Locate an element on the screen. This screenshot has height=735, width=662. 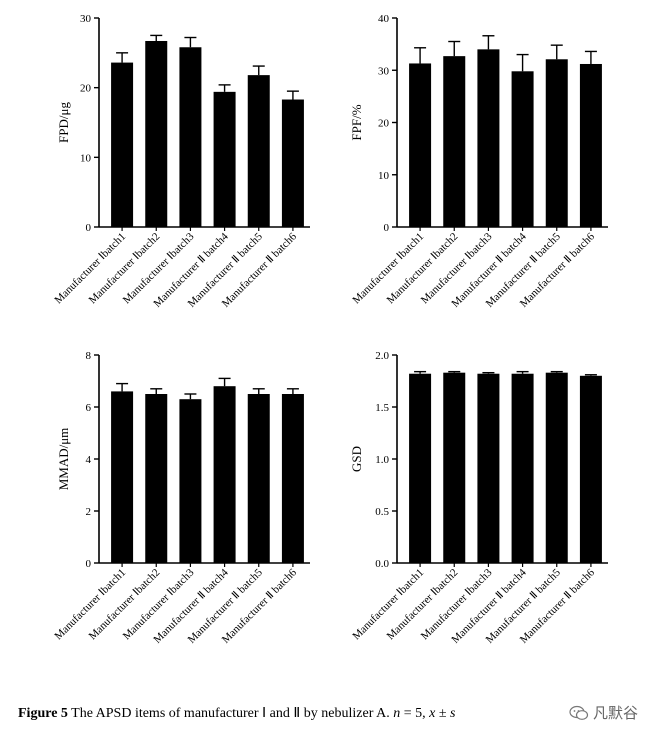
caption-label: Figure 5 is located at coordinates (43, 713).